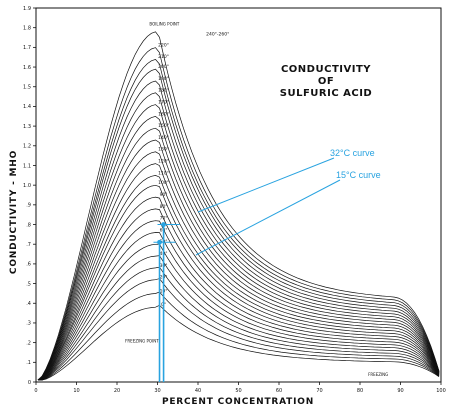 Image resolution: width=455 pixels, height=410 pixels. What do you see at coordinates (326, 93) in the screenshot?
I see `chart-title-line-3: SULFURIC ACID` at bounding box center [326, 93].